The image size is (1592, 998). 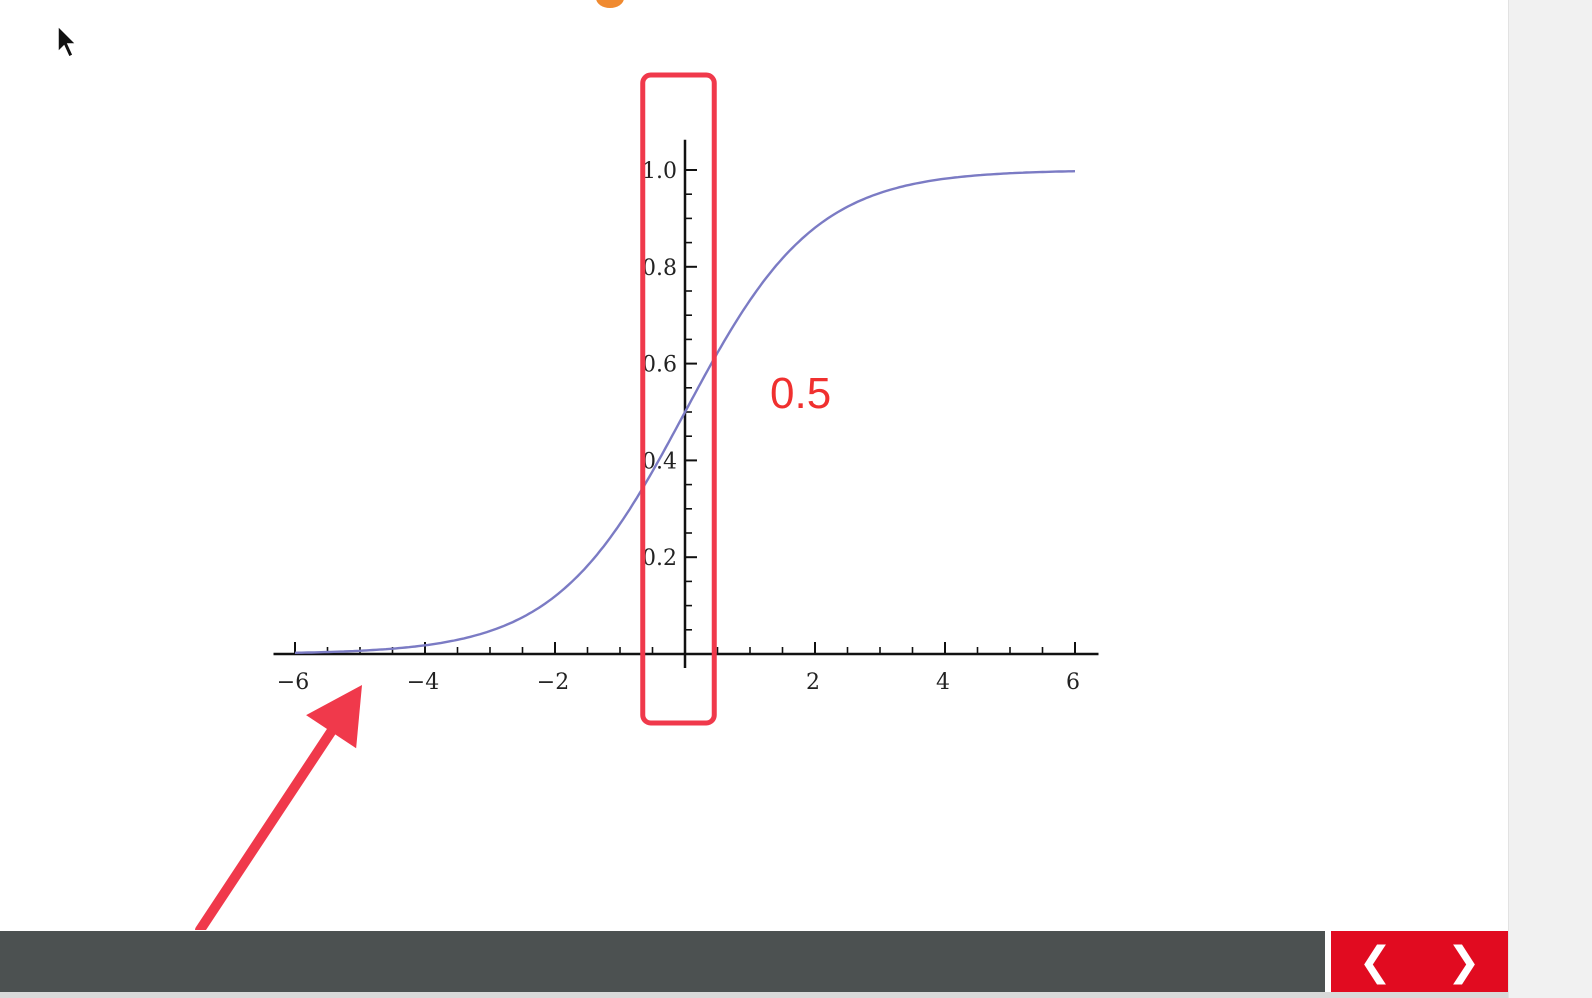 I want to click on chevron-left-icon: ❮, so click(x=1375, y=961).